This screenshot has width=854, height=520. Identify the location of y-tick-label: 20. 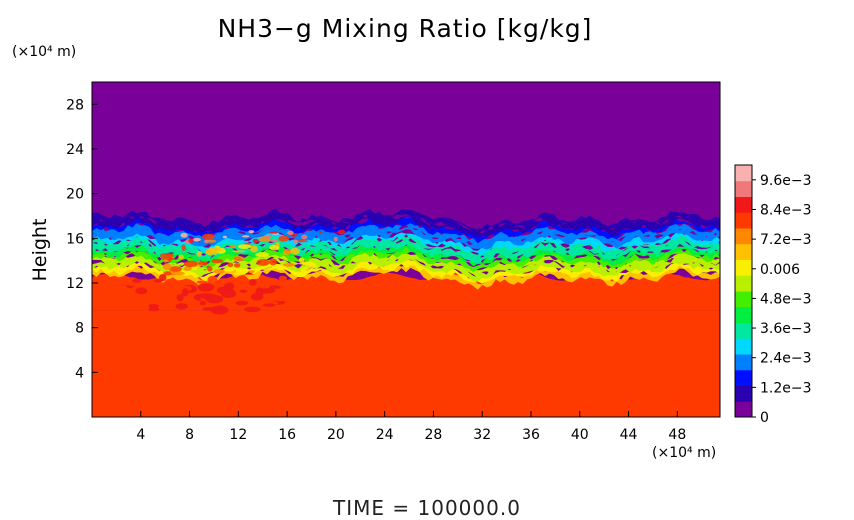
(75, 195).